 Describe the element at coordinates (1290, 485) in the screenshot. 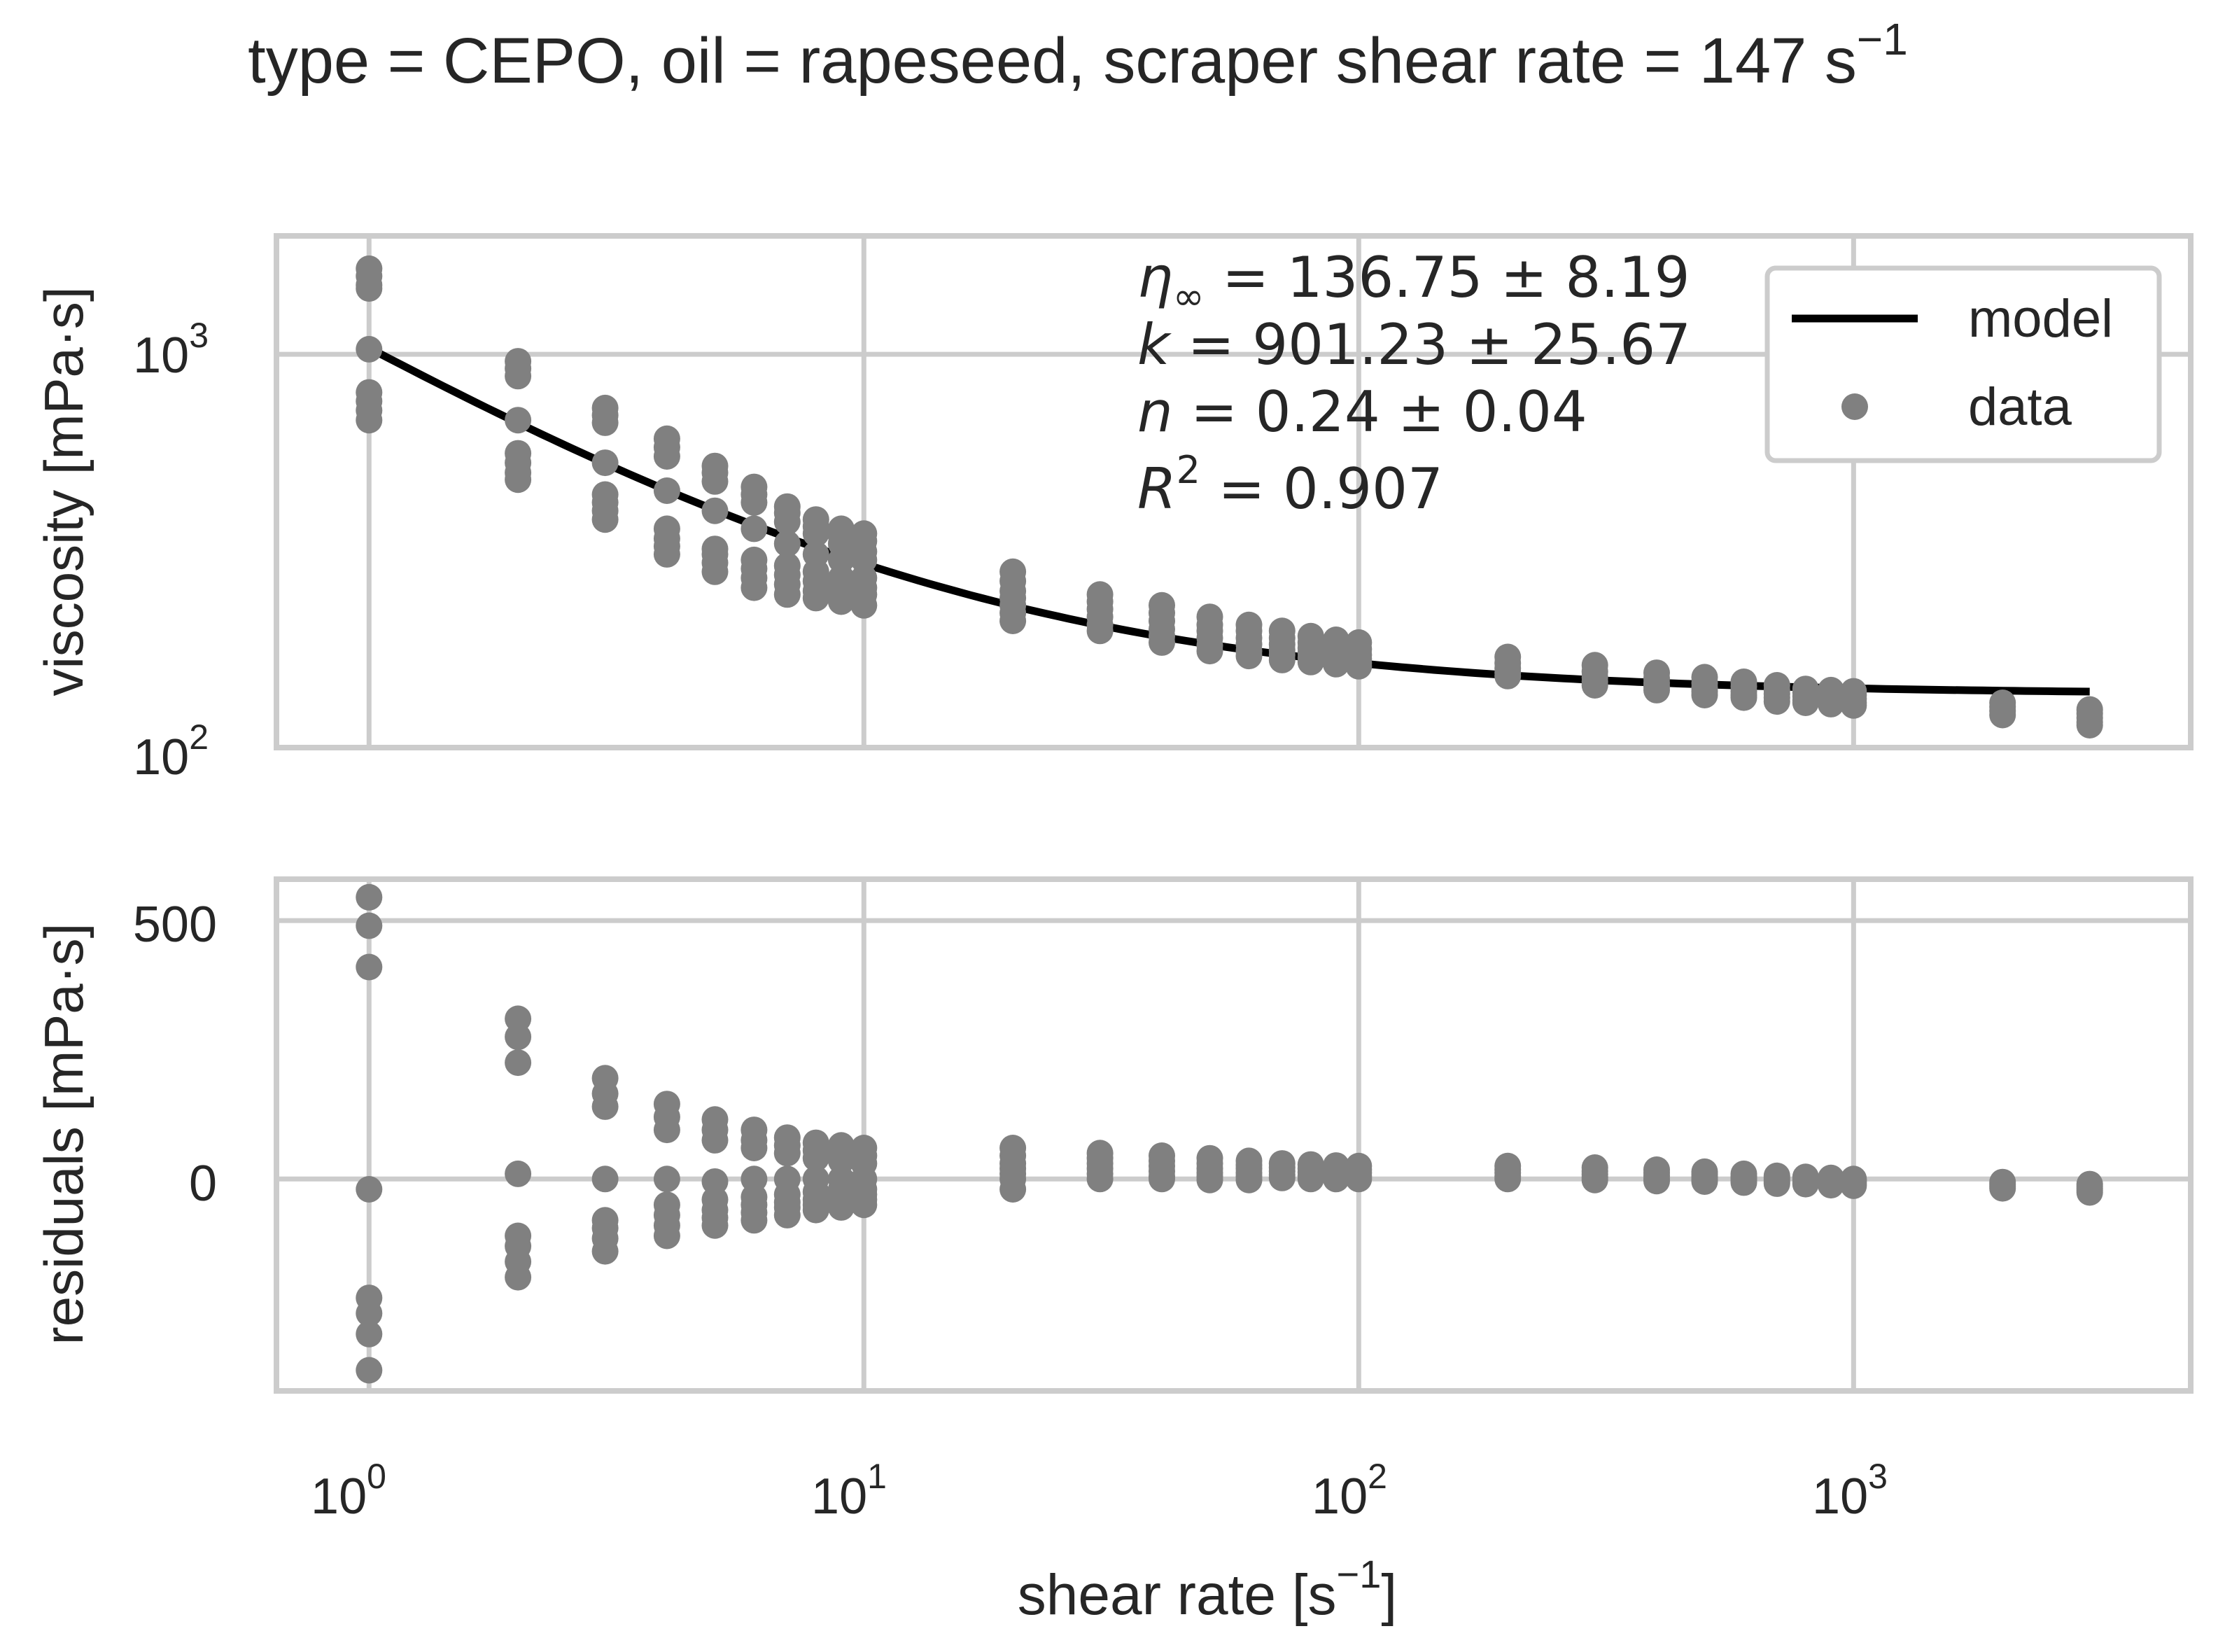

I see `annotation-r-squared: R2 = 0.907` at that location.